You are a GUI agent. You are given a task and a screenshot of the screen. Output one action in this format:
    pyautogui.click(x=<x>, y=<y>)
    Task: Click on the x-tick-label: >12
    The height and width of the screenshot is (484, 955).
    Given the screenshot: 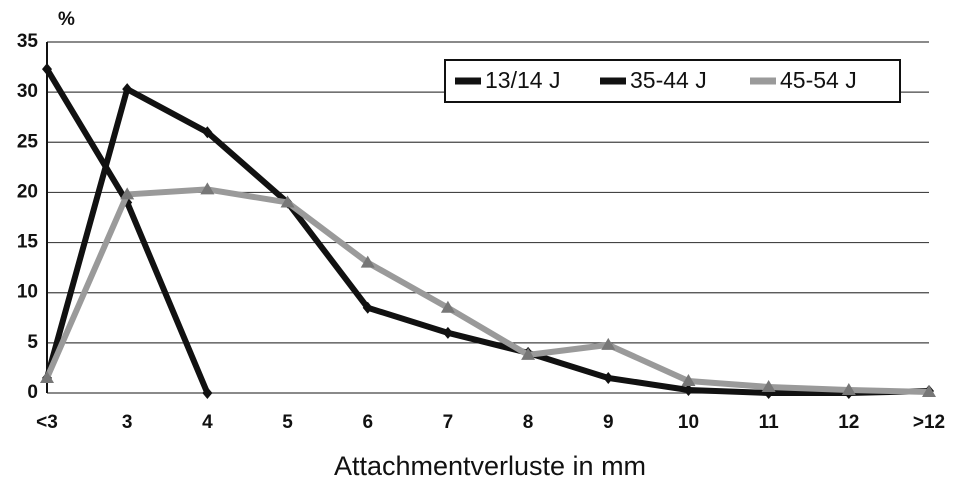 What is the action you would take?
    pyautogui.click(x=929, y=422)
    